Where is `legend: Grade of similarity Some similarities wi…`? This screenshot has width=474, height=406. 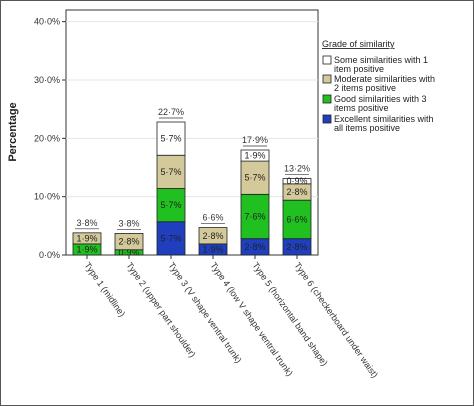 legend: Grade of similarity Some similarities wi… is located at coordinates (378, 86).